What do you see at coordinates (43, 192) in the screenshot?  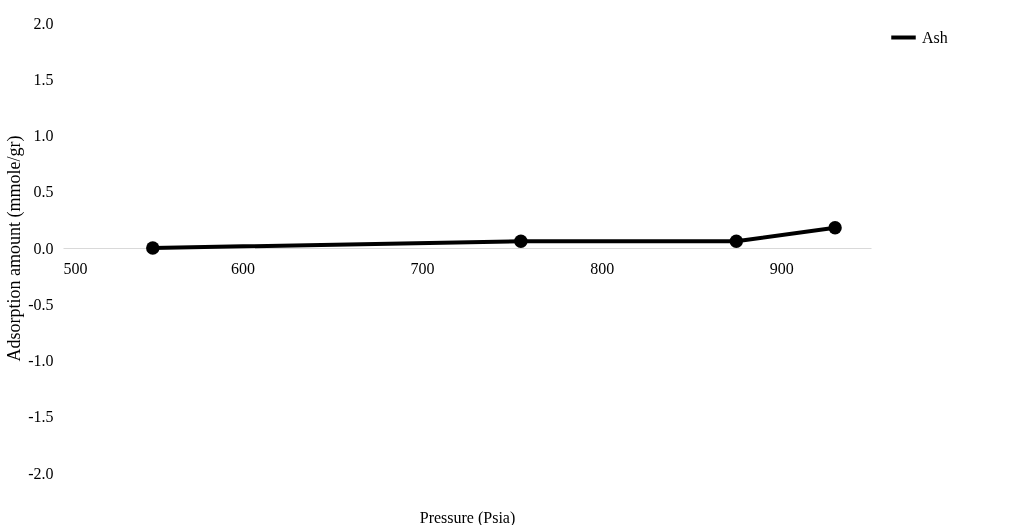 I see `y-tick-label: 0.5` at bounding box center [43, 192].